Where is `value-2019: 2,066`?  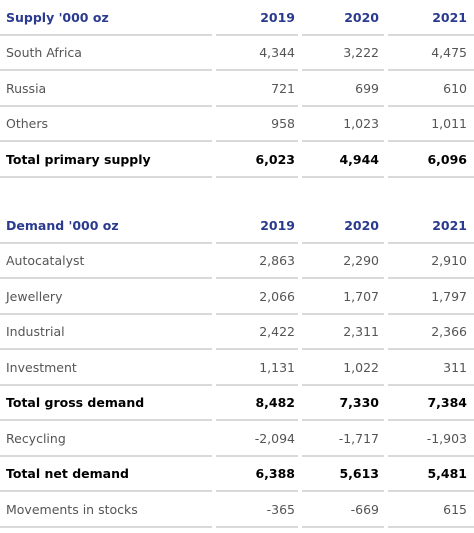
value-2019: 2,066 is located at coordinates (277, 296).